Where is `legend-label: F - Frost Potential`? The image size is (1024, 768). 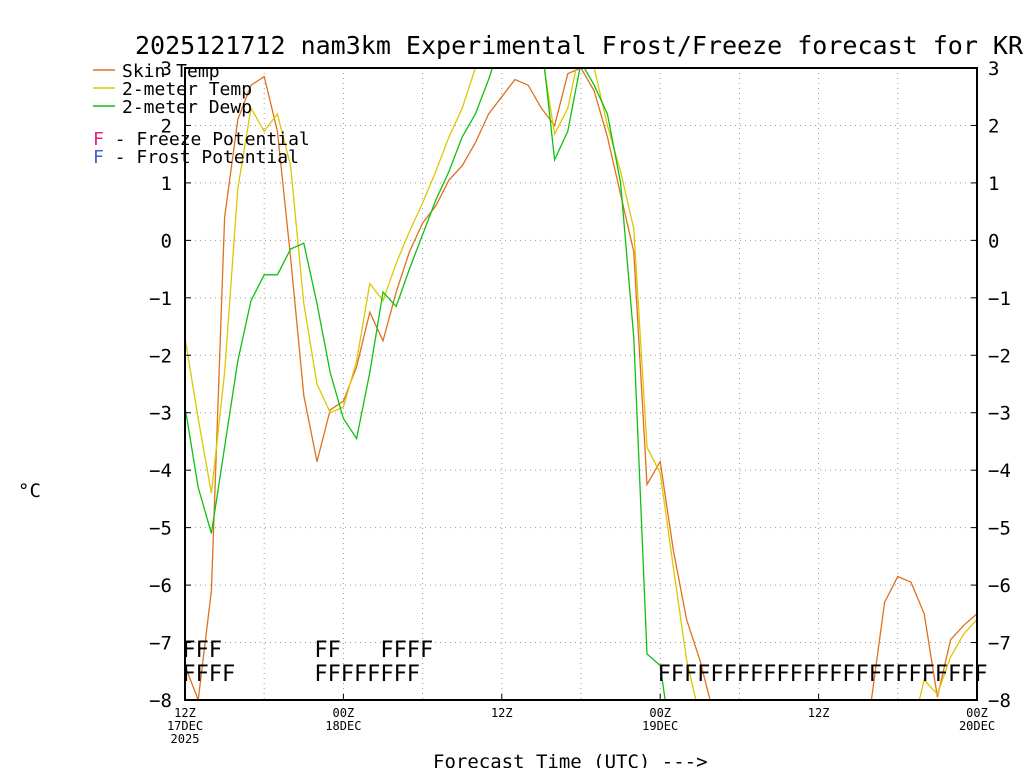 legend-label: F - Frost Potential is located at coordinates (196, 157).